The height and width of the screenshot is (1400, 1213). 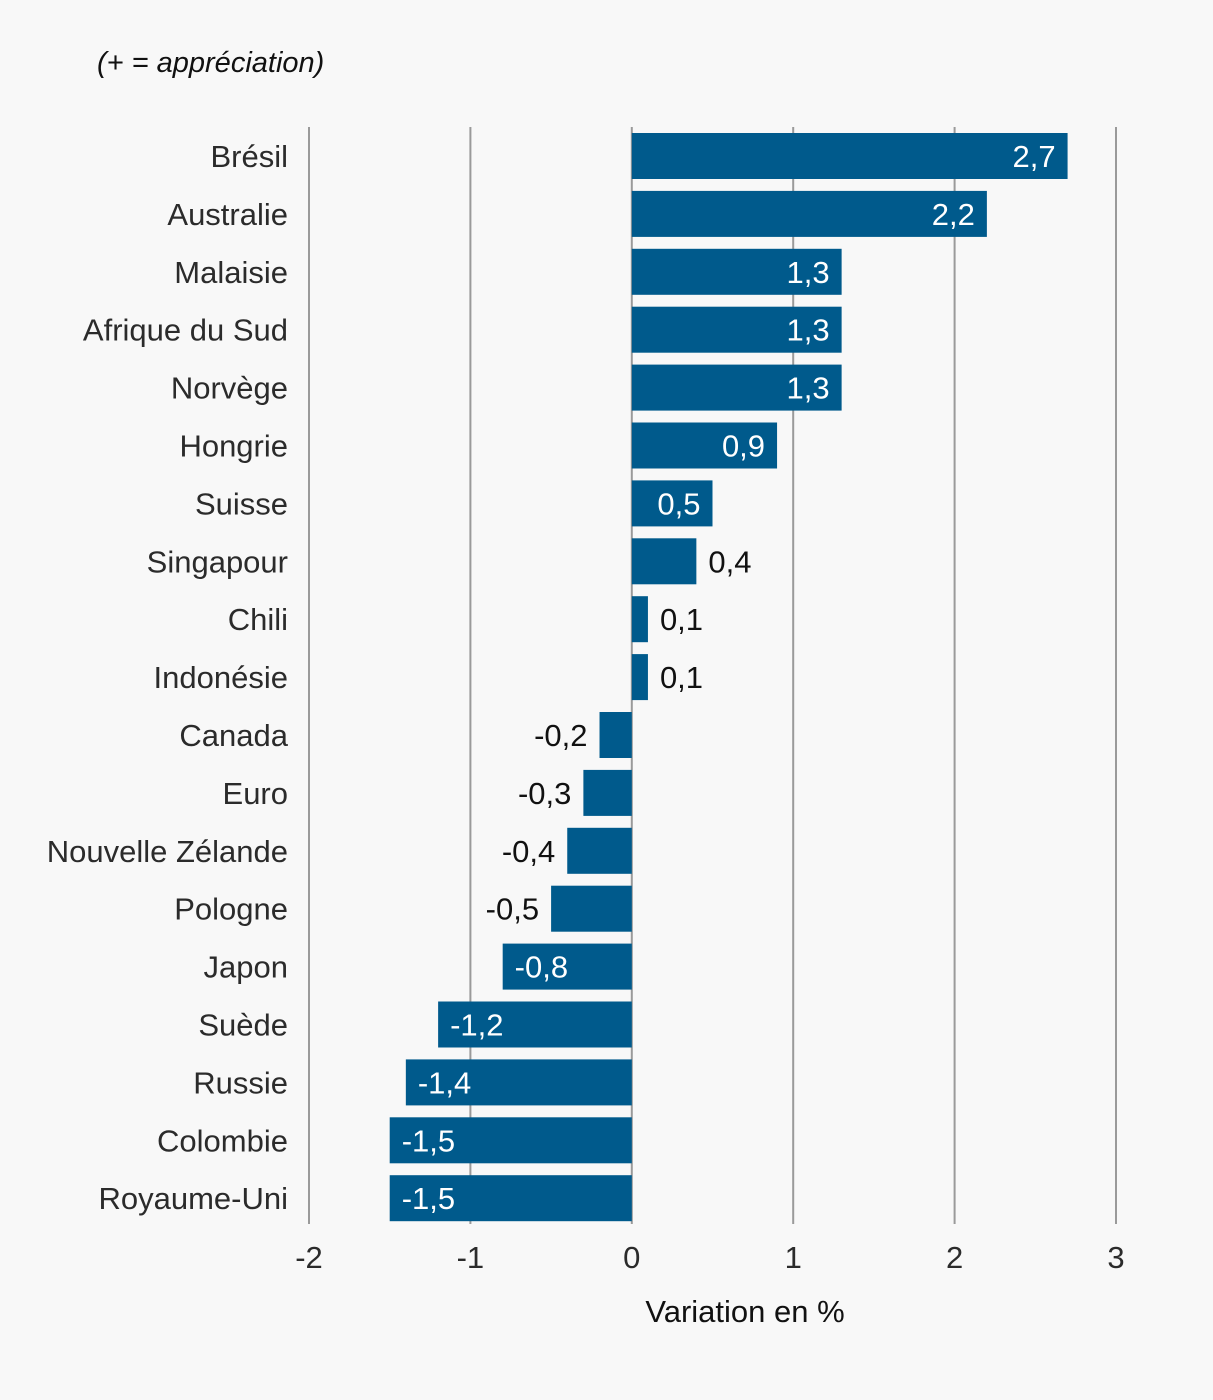 What do you see at coordinates (444, 1082) in the screenshot?
I see `data-label: -1,4` at bounding box center [444, 1082].